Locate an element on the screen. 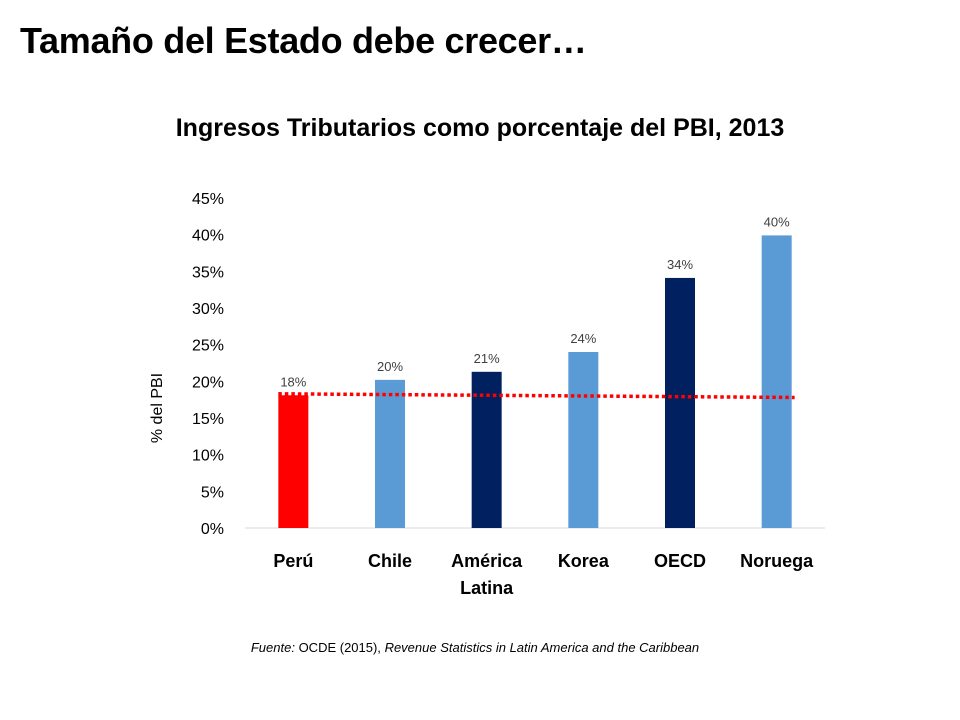 The height and width of the screenshot is (720, 960). y-axis-label: % del PBI is located at coordinates (157, 408).